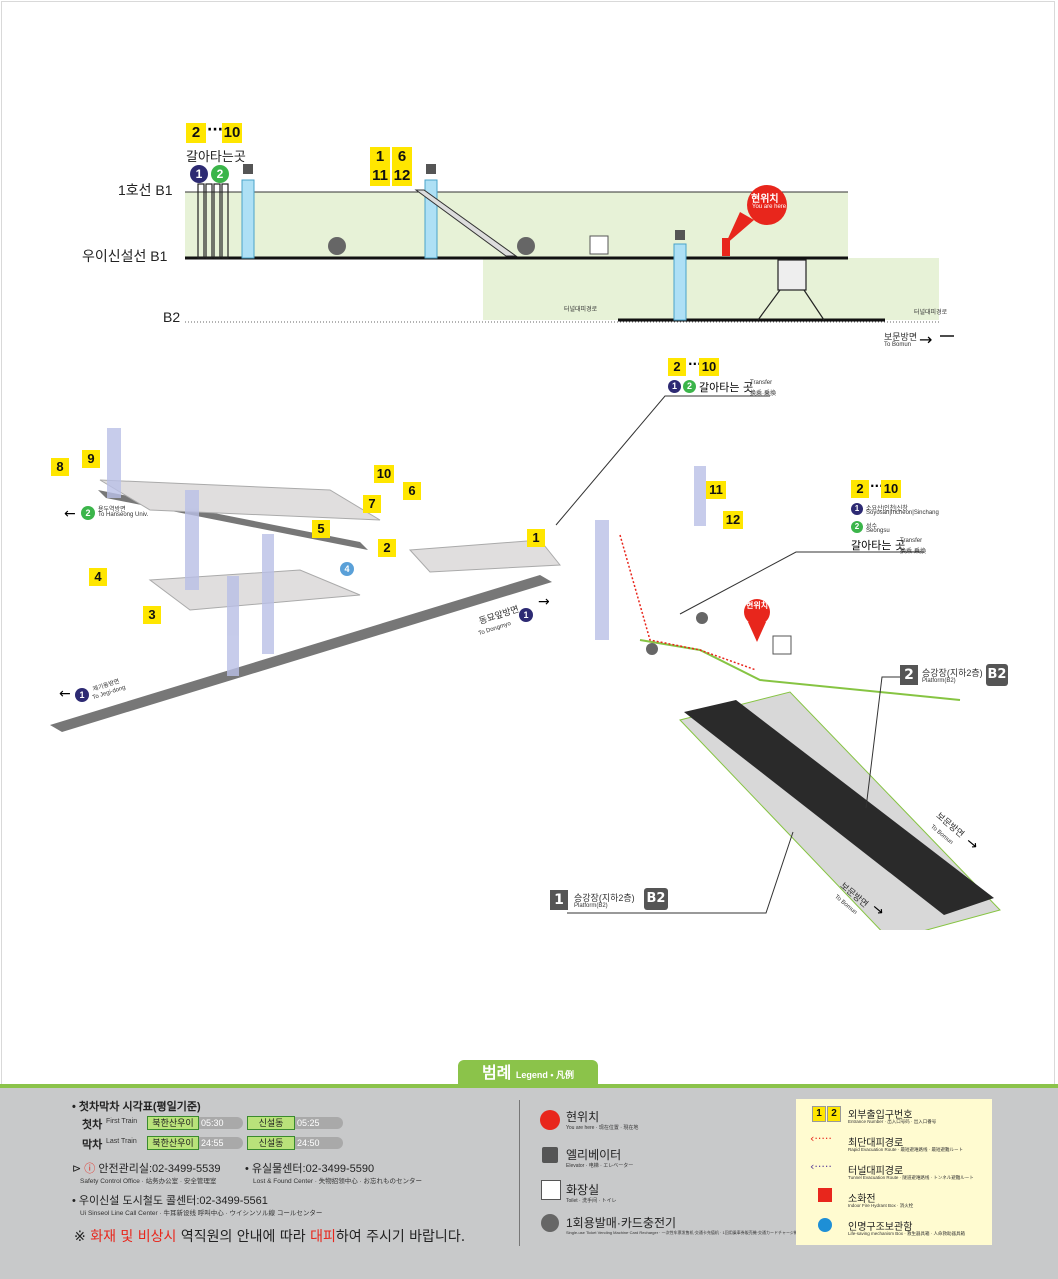 This screenshot has height=1279, width=1058. Describe the element at coordinates (862, 1199) in the screenshot. I see `legend-item-label: 소화전` at that location.